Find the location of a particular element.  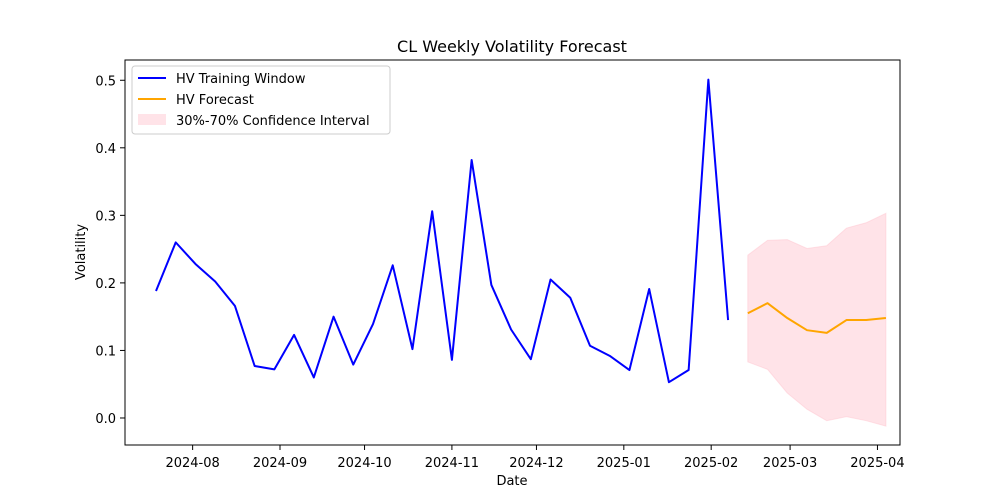

confidence-interval-band is located at coordinates (817, 319).